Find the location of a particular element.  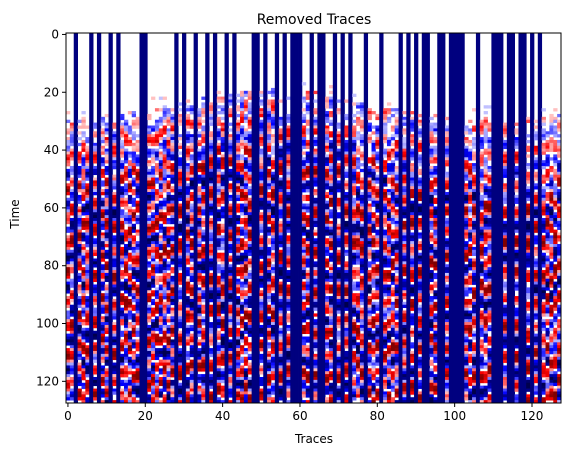

y-tick-label: 60 is located at coordinates (51, 208).